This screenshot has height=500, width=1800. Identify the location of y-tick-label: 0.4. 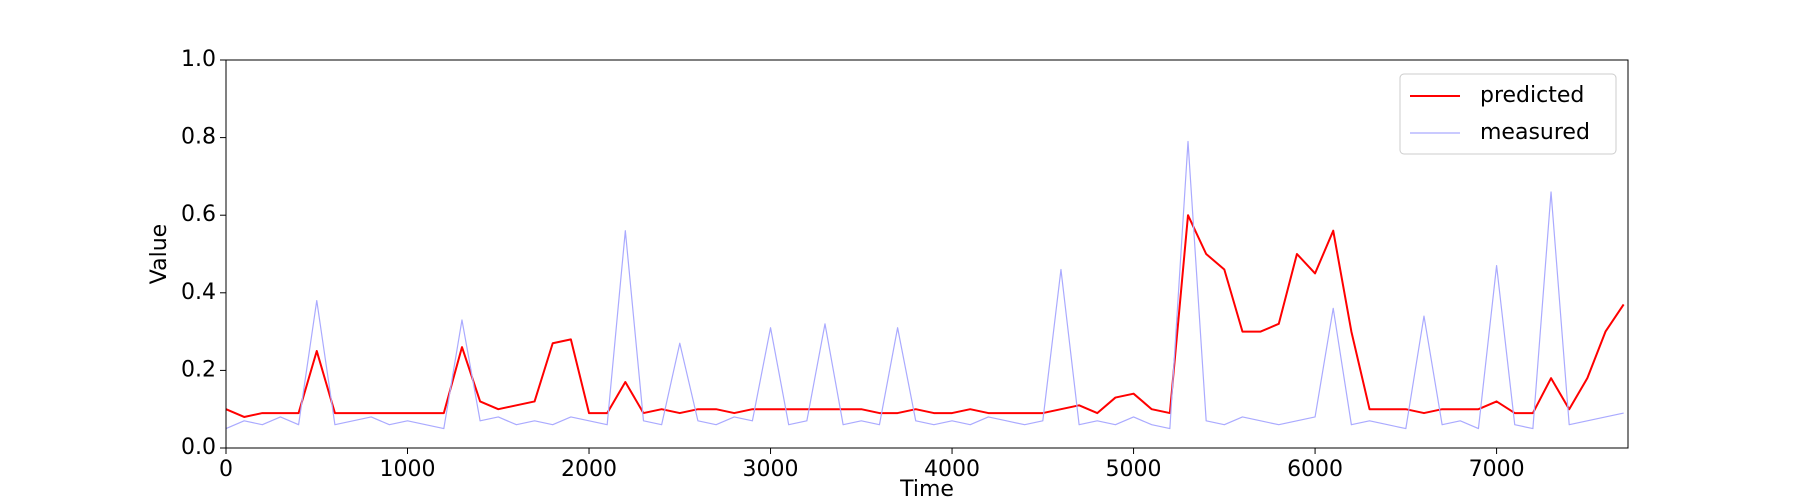
(198, 292).